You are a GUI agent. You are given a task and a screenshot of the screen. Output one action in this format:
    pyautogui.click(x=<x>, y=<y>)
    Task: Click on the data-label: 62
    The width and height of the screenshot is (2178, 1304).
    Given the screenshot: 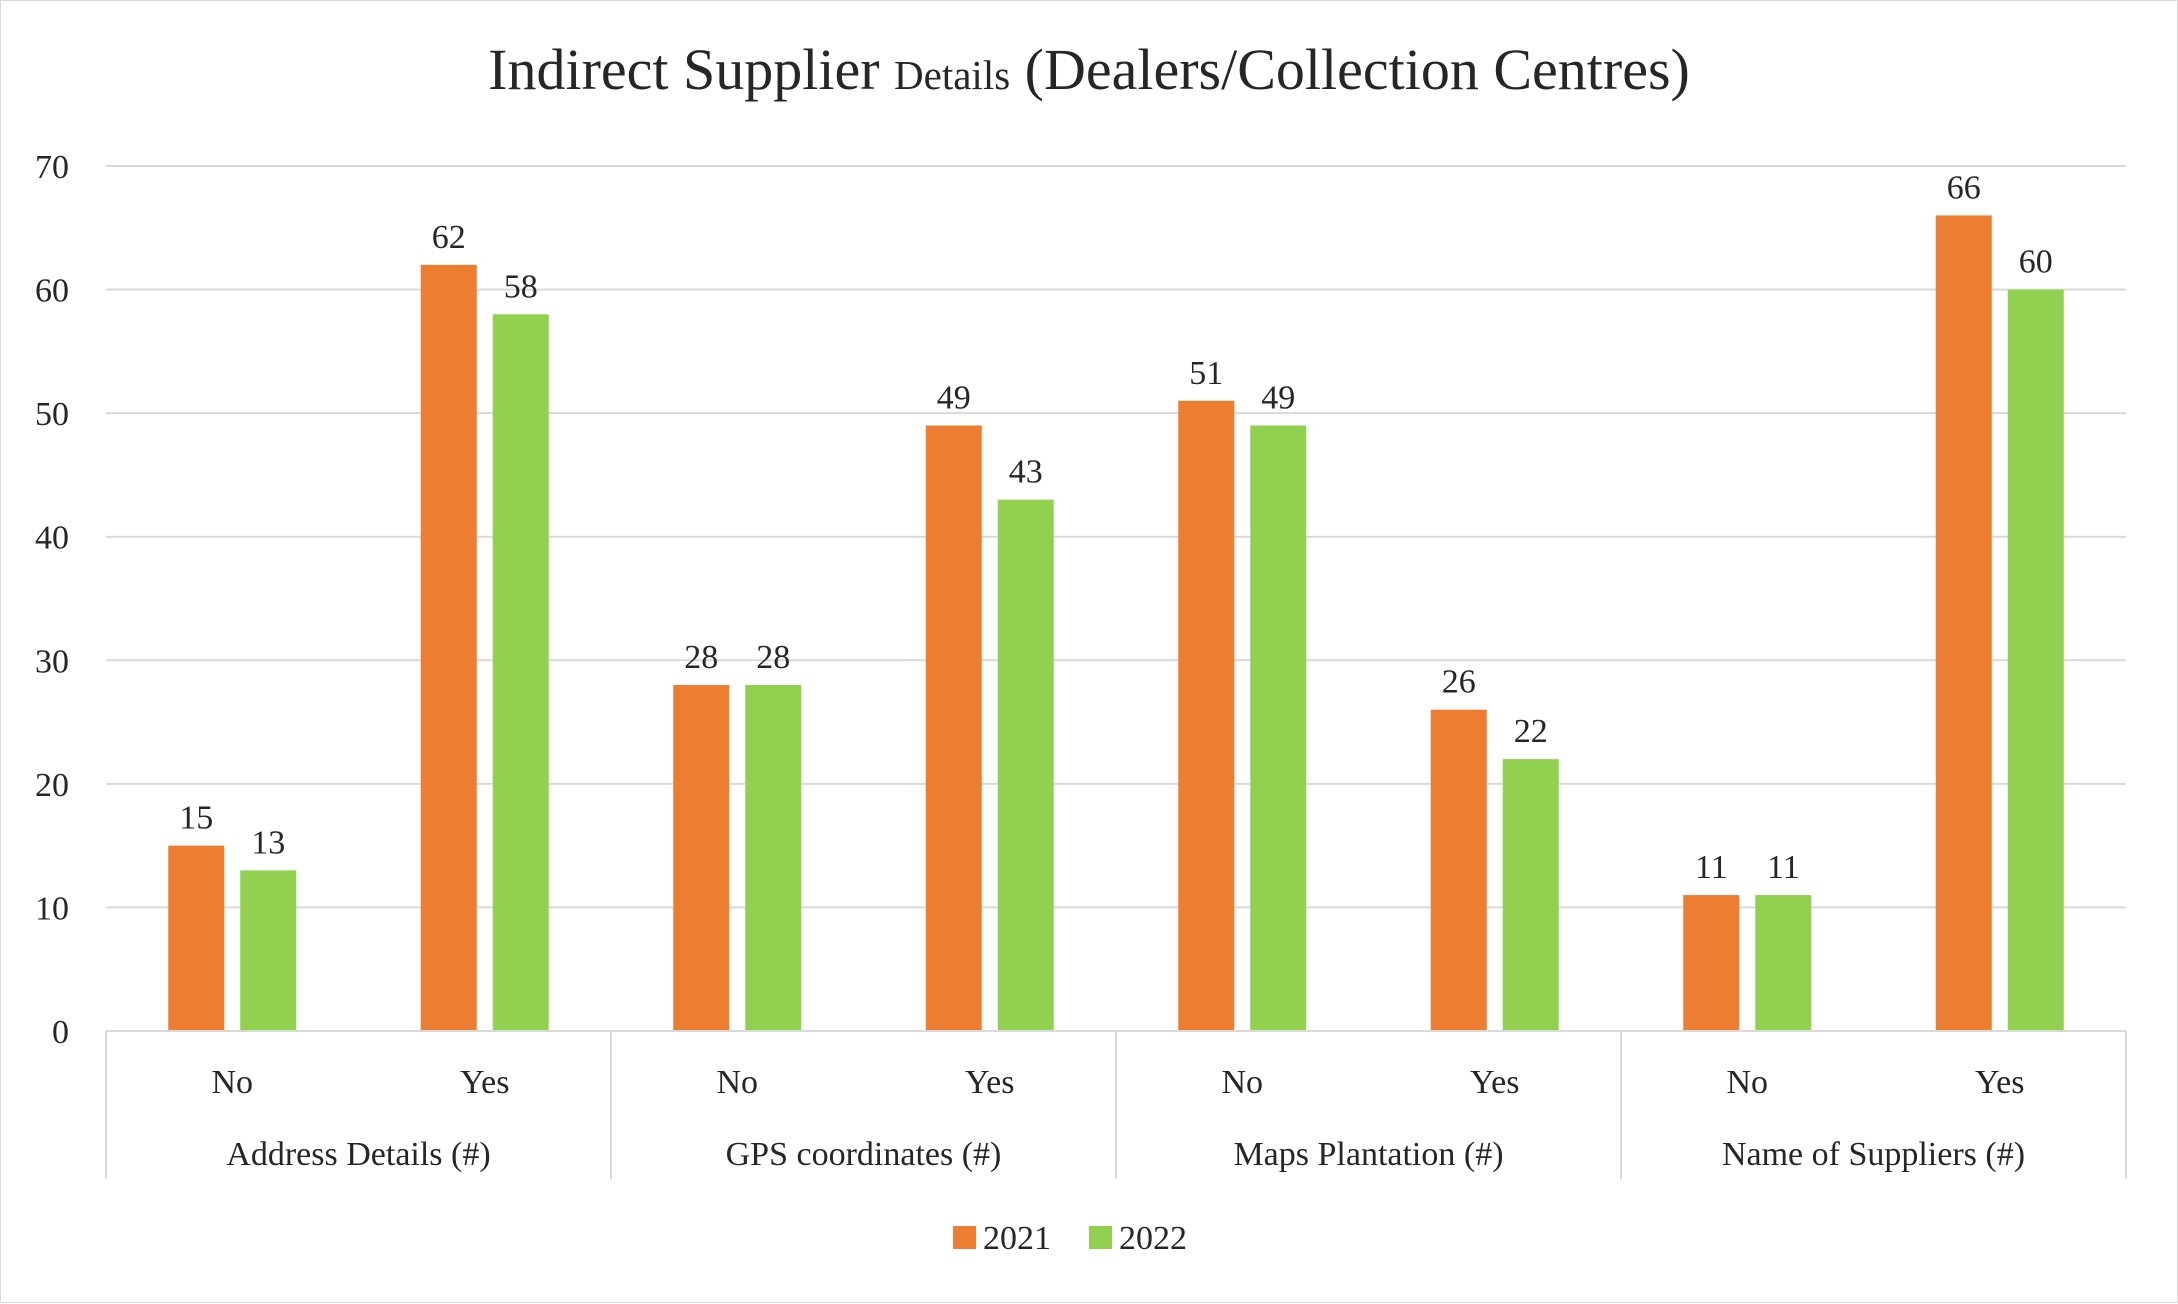 What is the action you would take?
    pyautogui.click(x=449, y=237)
    